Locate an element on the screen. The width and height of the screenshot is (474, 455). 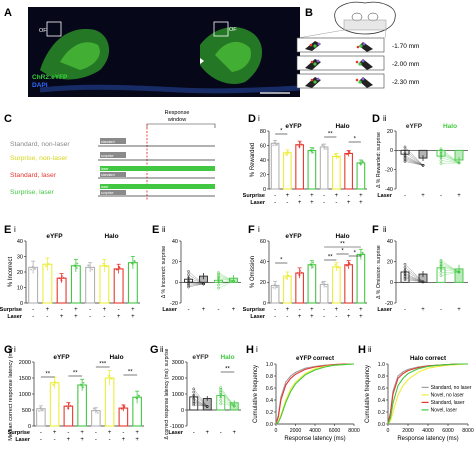
panel-label-f: F is located at coordinates (251, 230).